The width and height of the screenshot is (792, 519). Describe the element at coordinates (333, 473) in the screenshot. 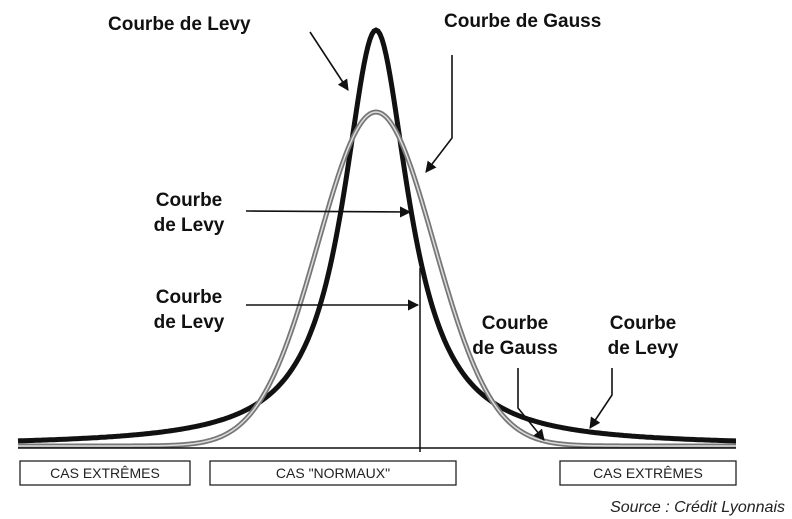

I see `zone-label: CAS "NORMAUX"` at that location.